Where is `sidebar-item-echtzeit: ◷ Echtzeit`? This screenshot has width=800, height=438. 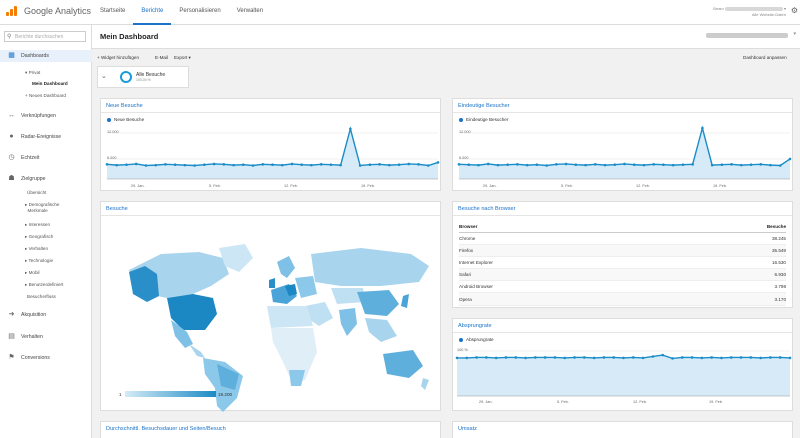
sidebar-item-echtzeit: ◷ Echtzeit is located at coordinates (46, 158).